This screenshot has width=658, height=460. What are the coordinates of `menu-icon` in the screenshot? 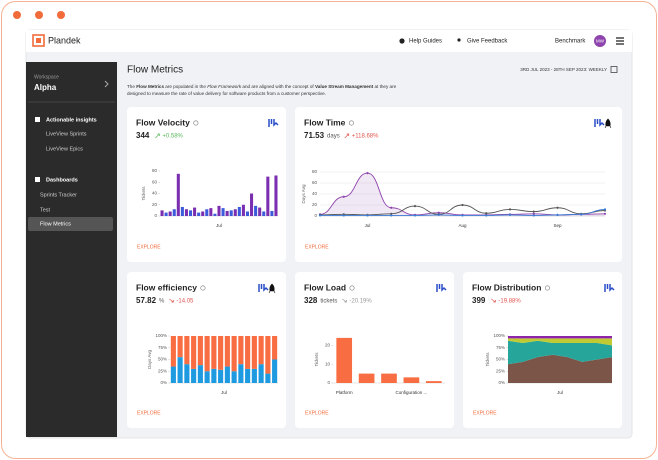 It's located at (620, 41).